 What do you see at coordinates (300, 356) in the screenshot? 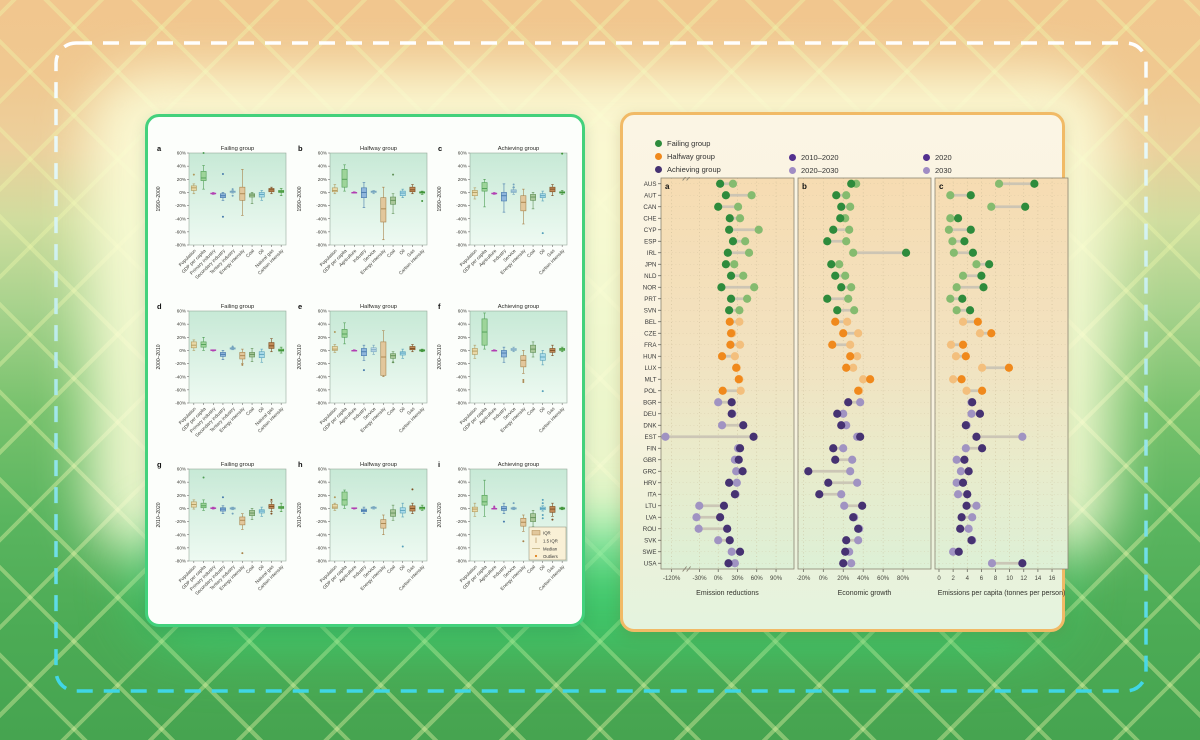
I see `svg-text: 2000–2010` at bounding box center [300, 356].